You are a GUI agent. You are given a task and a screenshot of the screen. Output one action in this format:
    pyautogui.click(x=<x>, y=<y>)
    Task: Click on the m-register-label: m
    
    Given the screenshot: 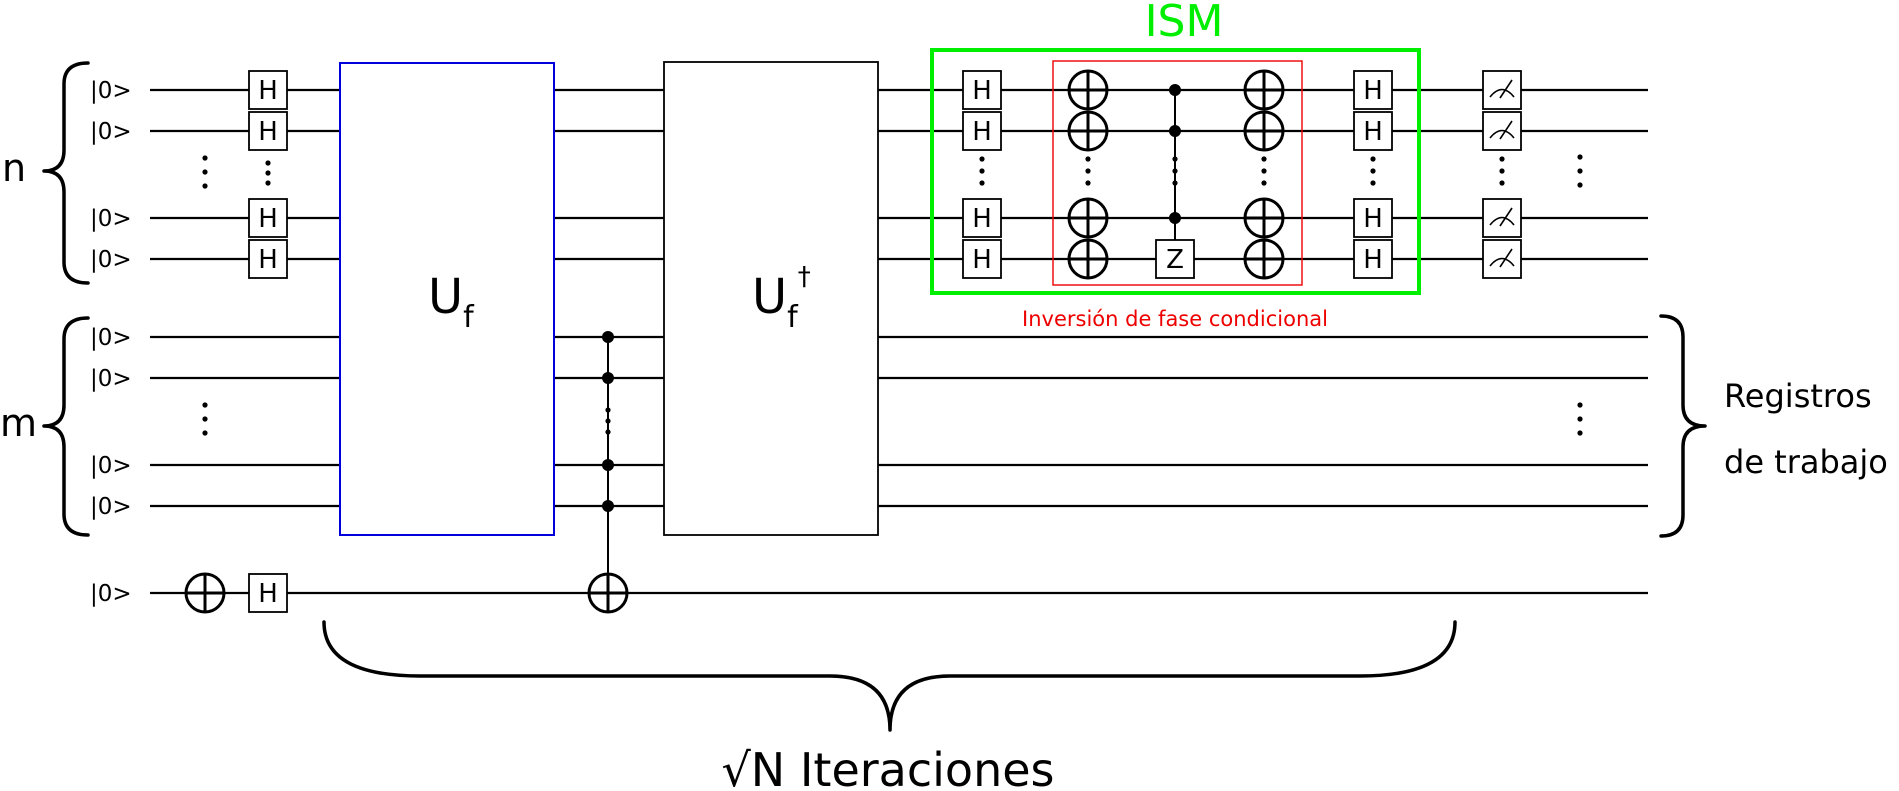 What is the action you would take?
    pyautogui.click(x=18, y=423)
    